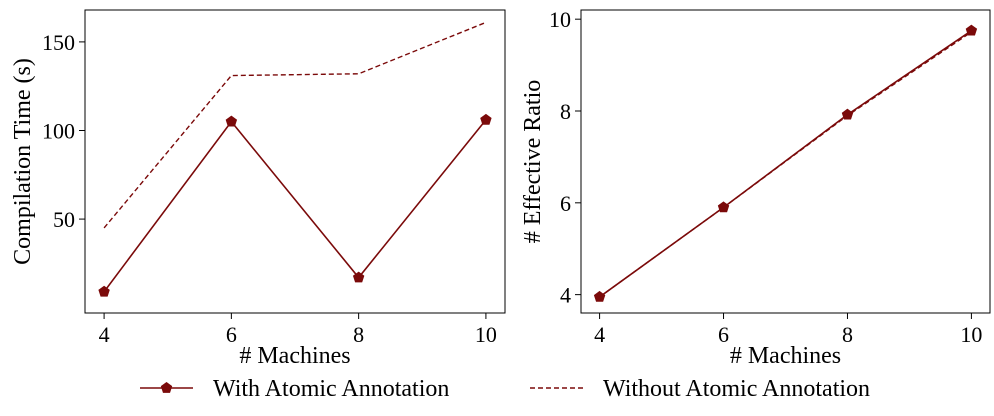  I want to click on y-tick-label: 10, so click(560, 19).